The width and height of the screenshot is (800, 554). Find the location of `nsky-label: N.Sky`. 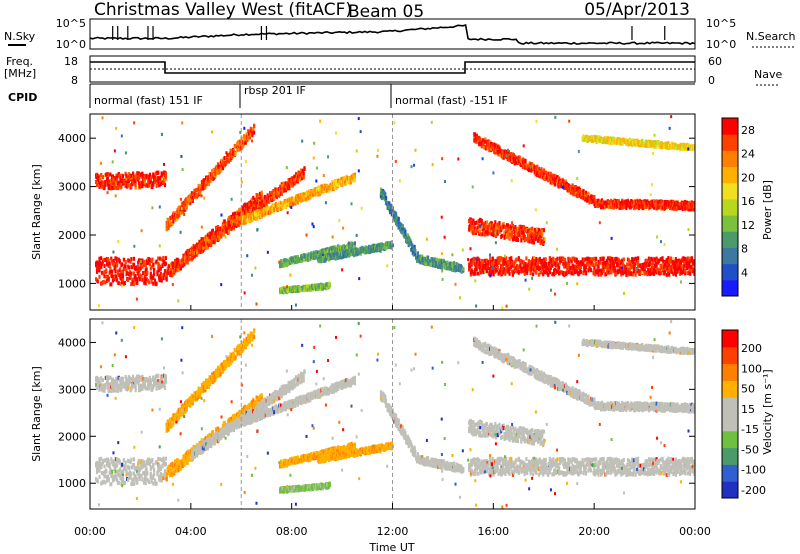

nsky-label: N.Sky is located at coordinates (20, 36).